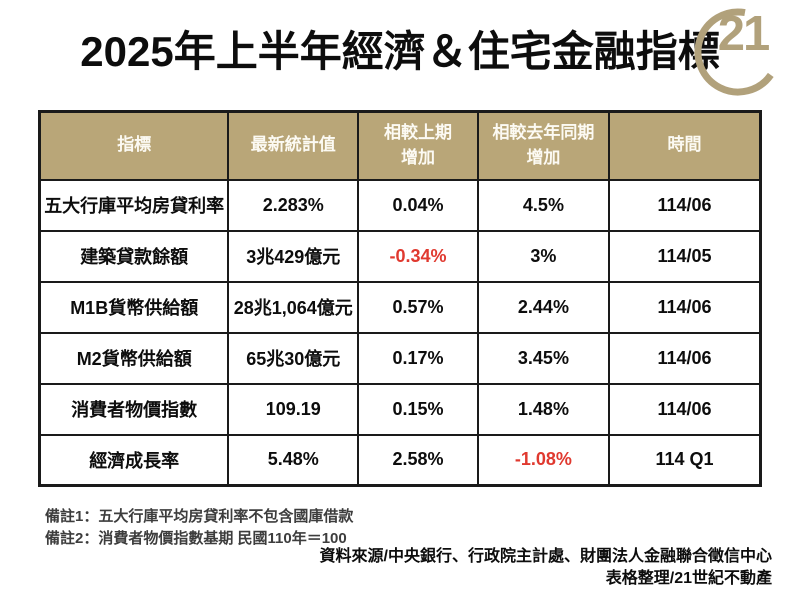 This screenshot has height=600, width=800. Describe the element at coordinates (134, 358) in the screenshot. I see `indicator-cell: M2貨幣供給額` at that location.